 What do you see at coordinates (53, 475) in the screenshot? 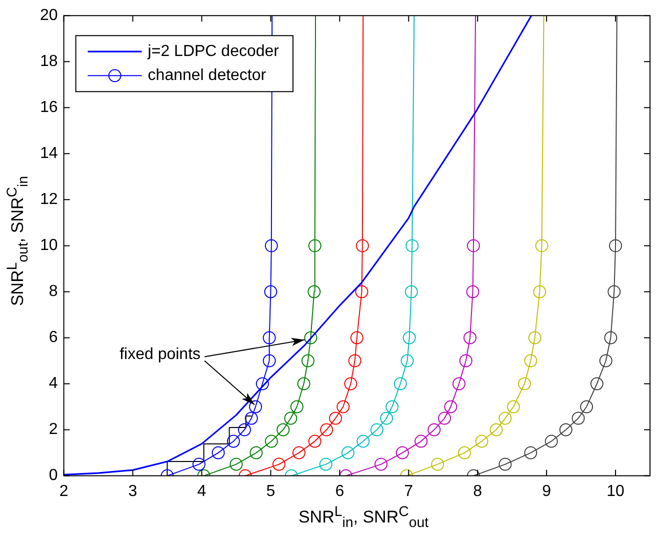
I see `y-tick-label: 0` at bounding box center [53, 475].